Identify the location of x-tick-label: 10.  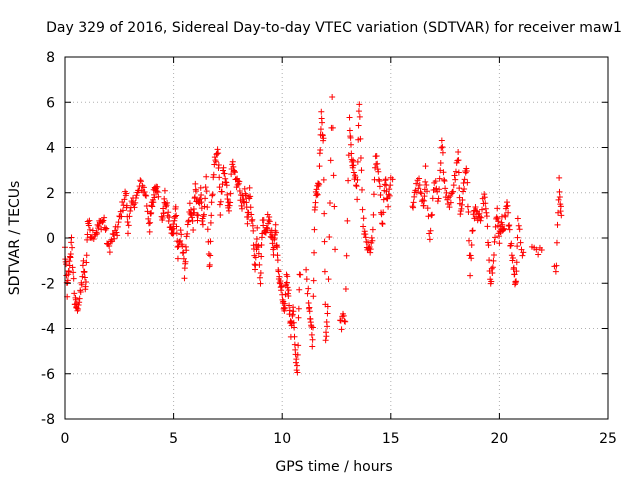
(282, 439).